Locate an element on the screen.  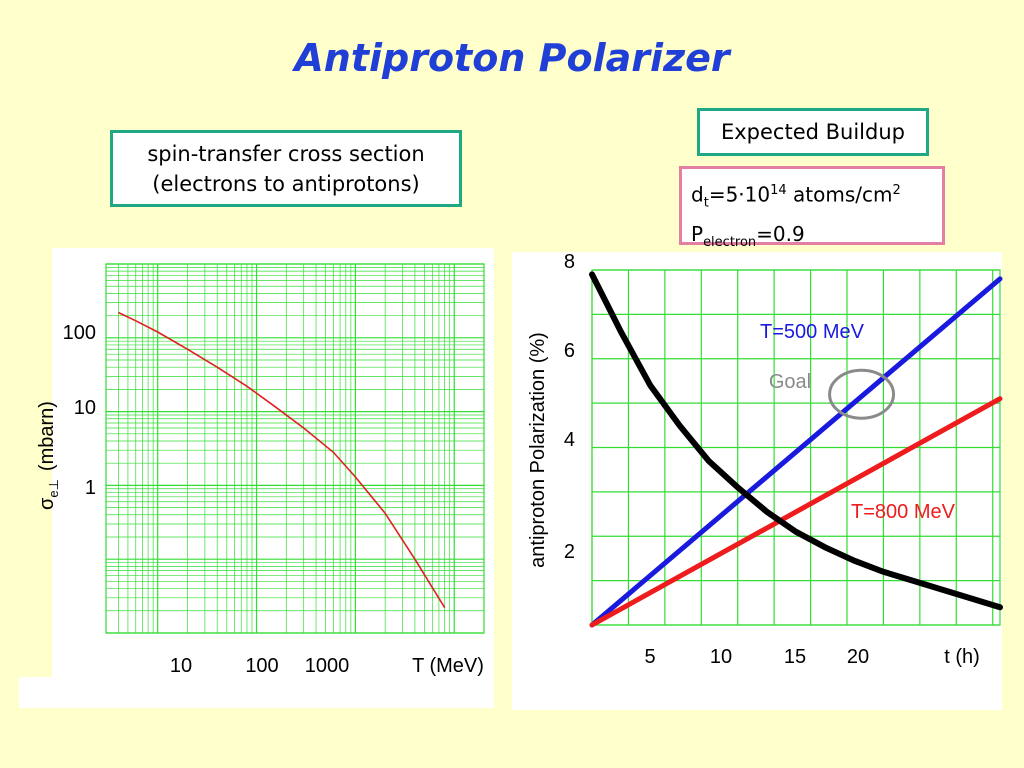
sigma-x-tick-label: 100 is located at coordinates (261, 666).